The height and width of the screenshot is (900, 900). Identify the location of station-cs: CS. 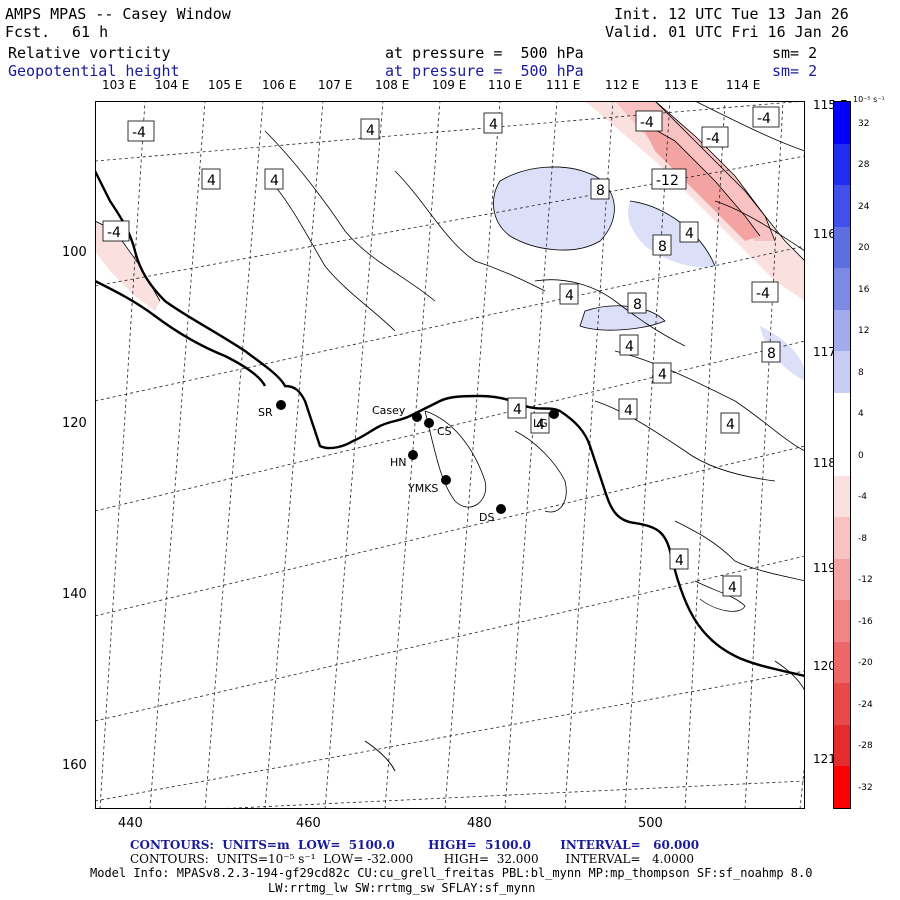
(438, 428).